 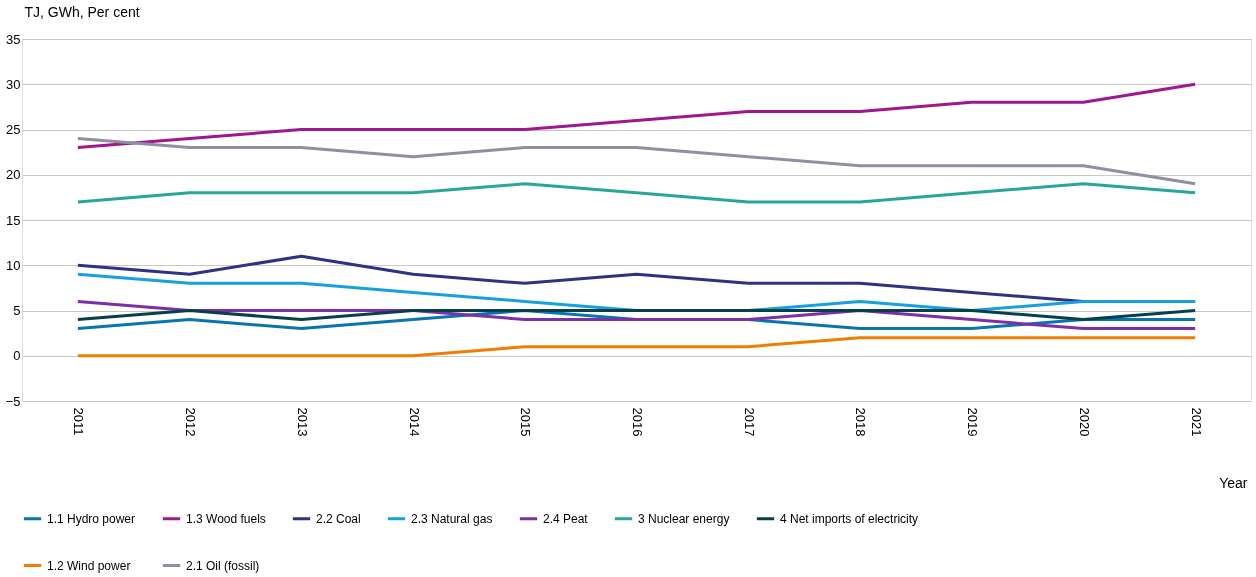 I want to click on legend-label: 4 Net imports of electricity, so click(x=849, y=518).